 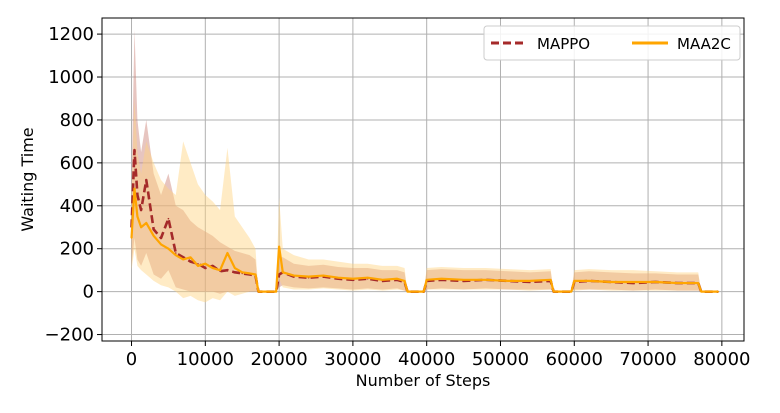 I want to click on x-tick-label: 10000, so click(x=205, y=359).